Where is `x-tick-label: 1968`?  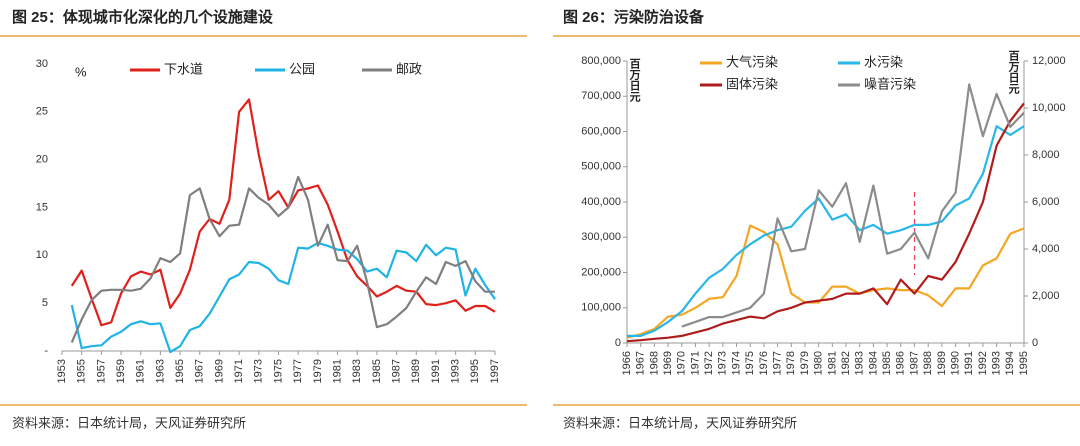
x-tick-label: 1968 is located at coordinates (654, 363).